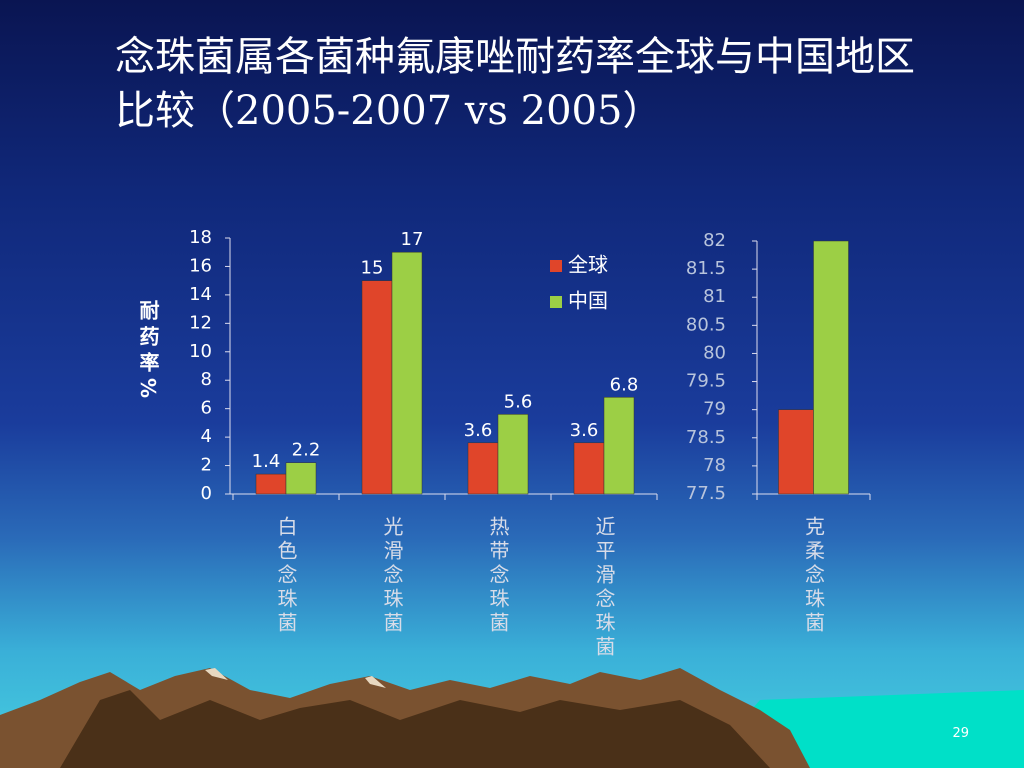 The height and width of the screenshot is (768, 1024). I want to click on x-tick-label: 克柔念珠菌, so click(814, 576).